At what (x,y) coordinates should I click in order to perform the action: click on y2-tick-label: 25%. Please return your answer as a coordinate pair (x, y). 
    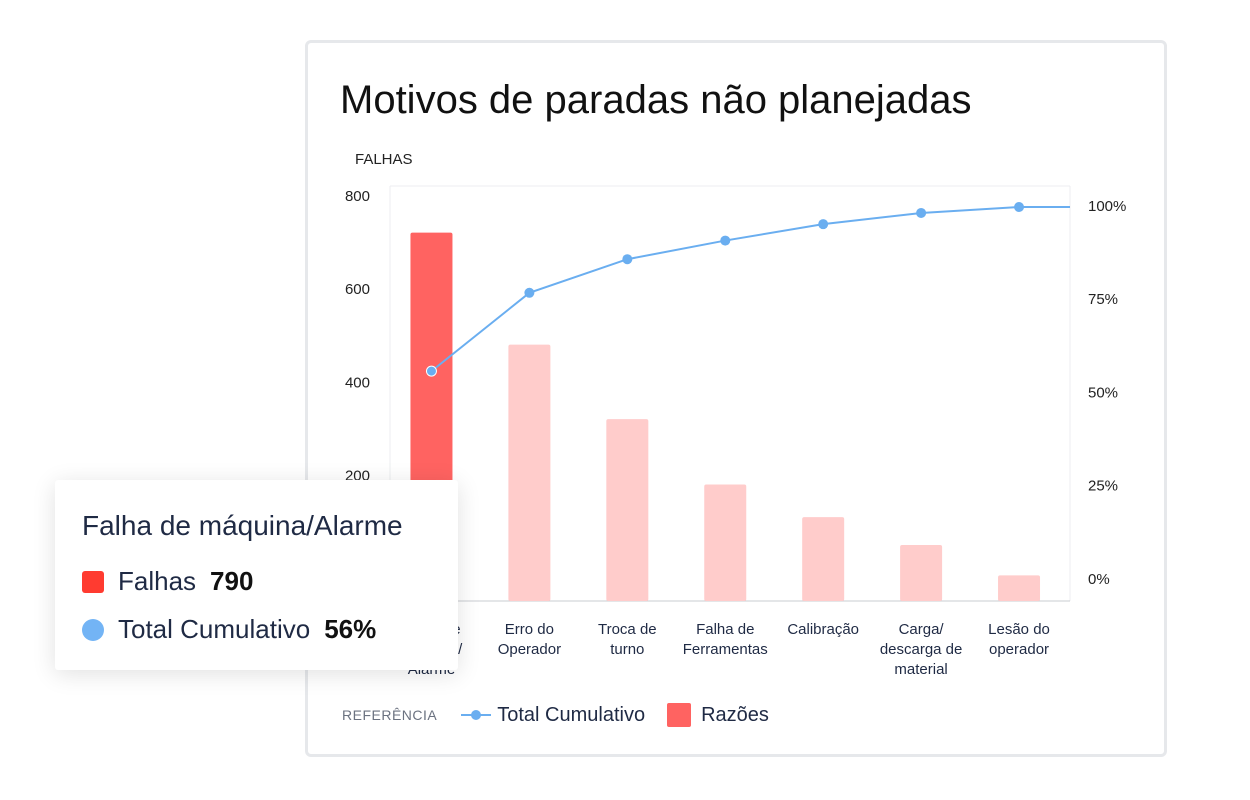
    Looking at the image, I should click on (1103, 486).